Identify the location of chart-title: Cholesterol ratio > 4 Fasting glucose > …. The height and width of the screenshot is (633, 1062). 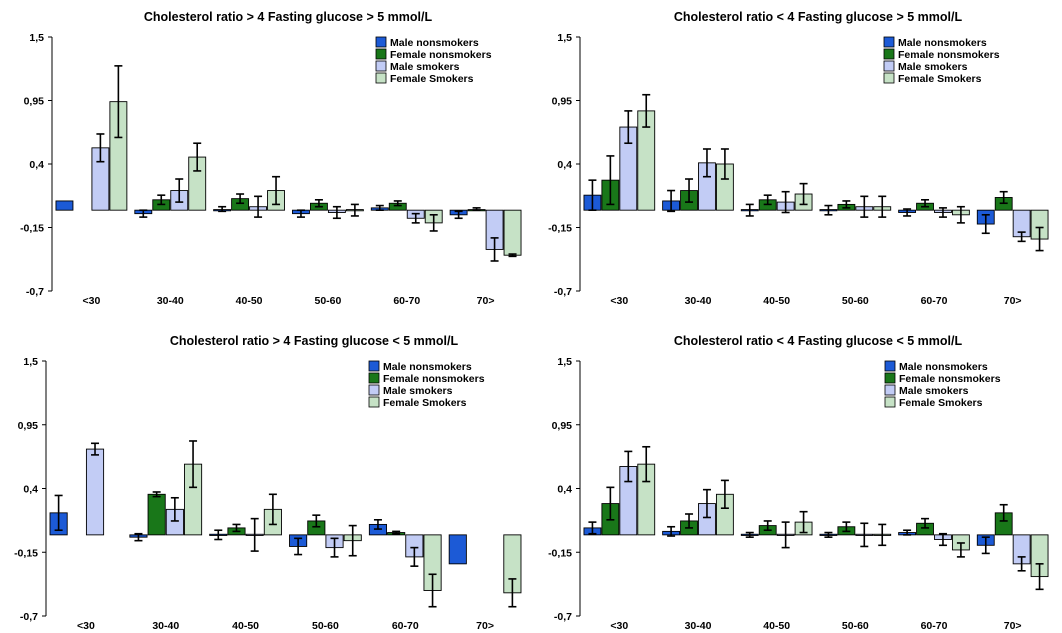
(288, 17).